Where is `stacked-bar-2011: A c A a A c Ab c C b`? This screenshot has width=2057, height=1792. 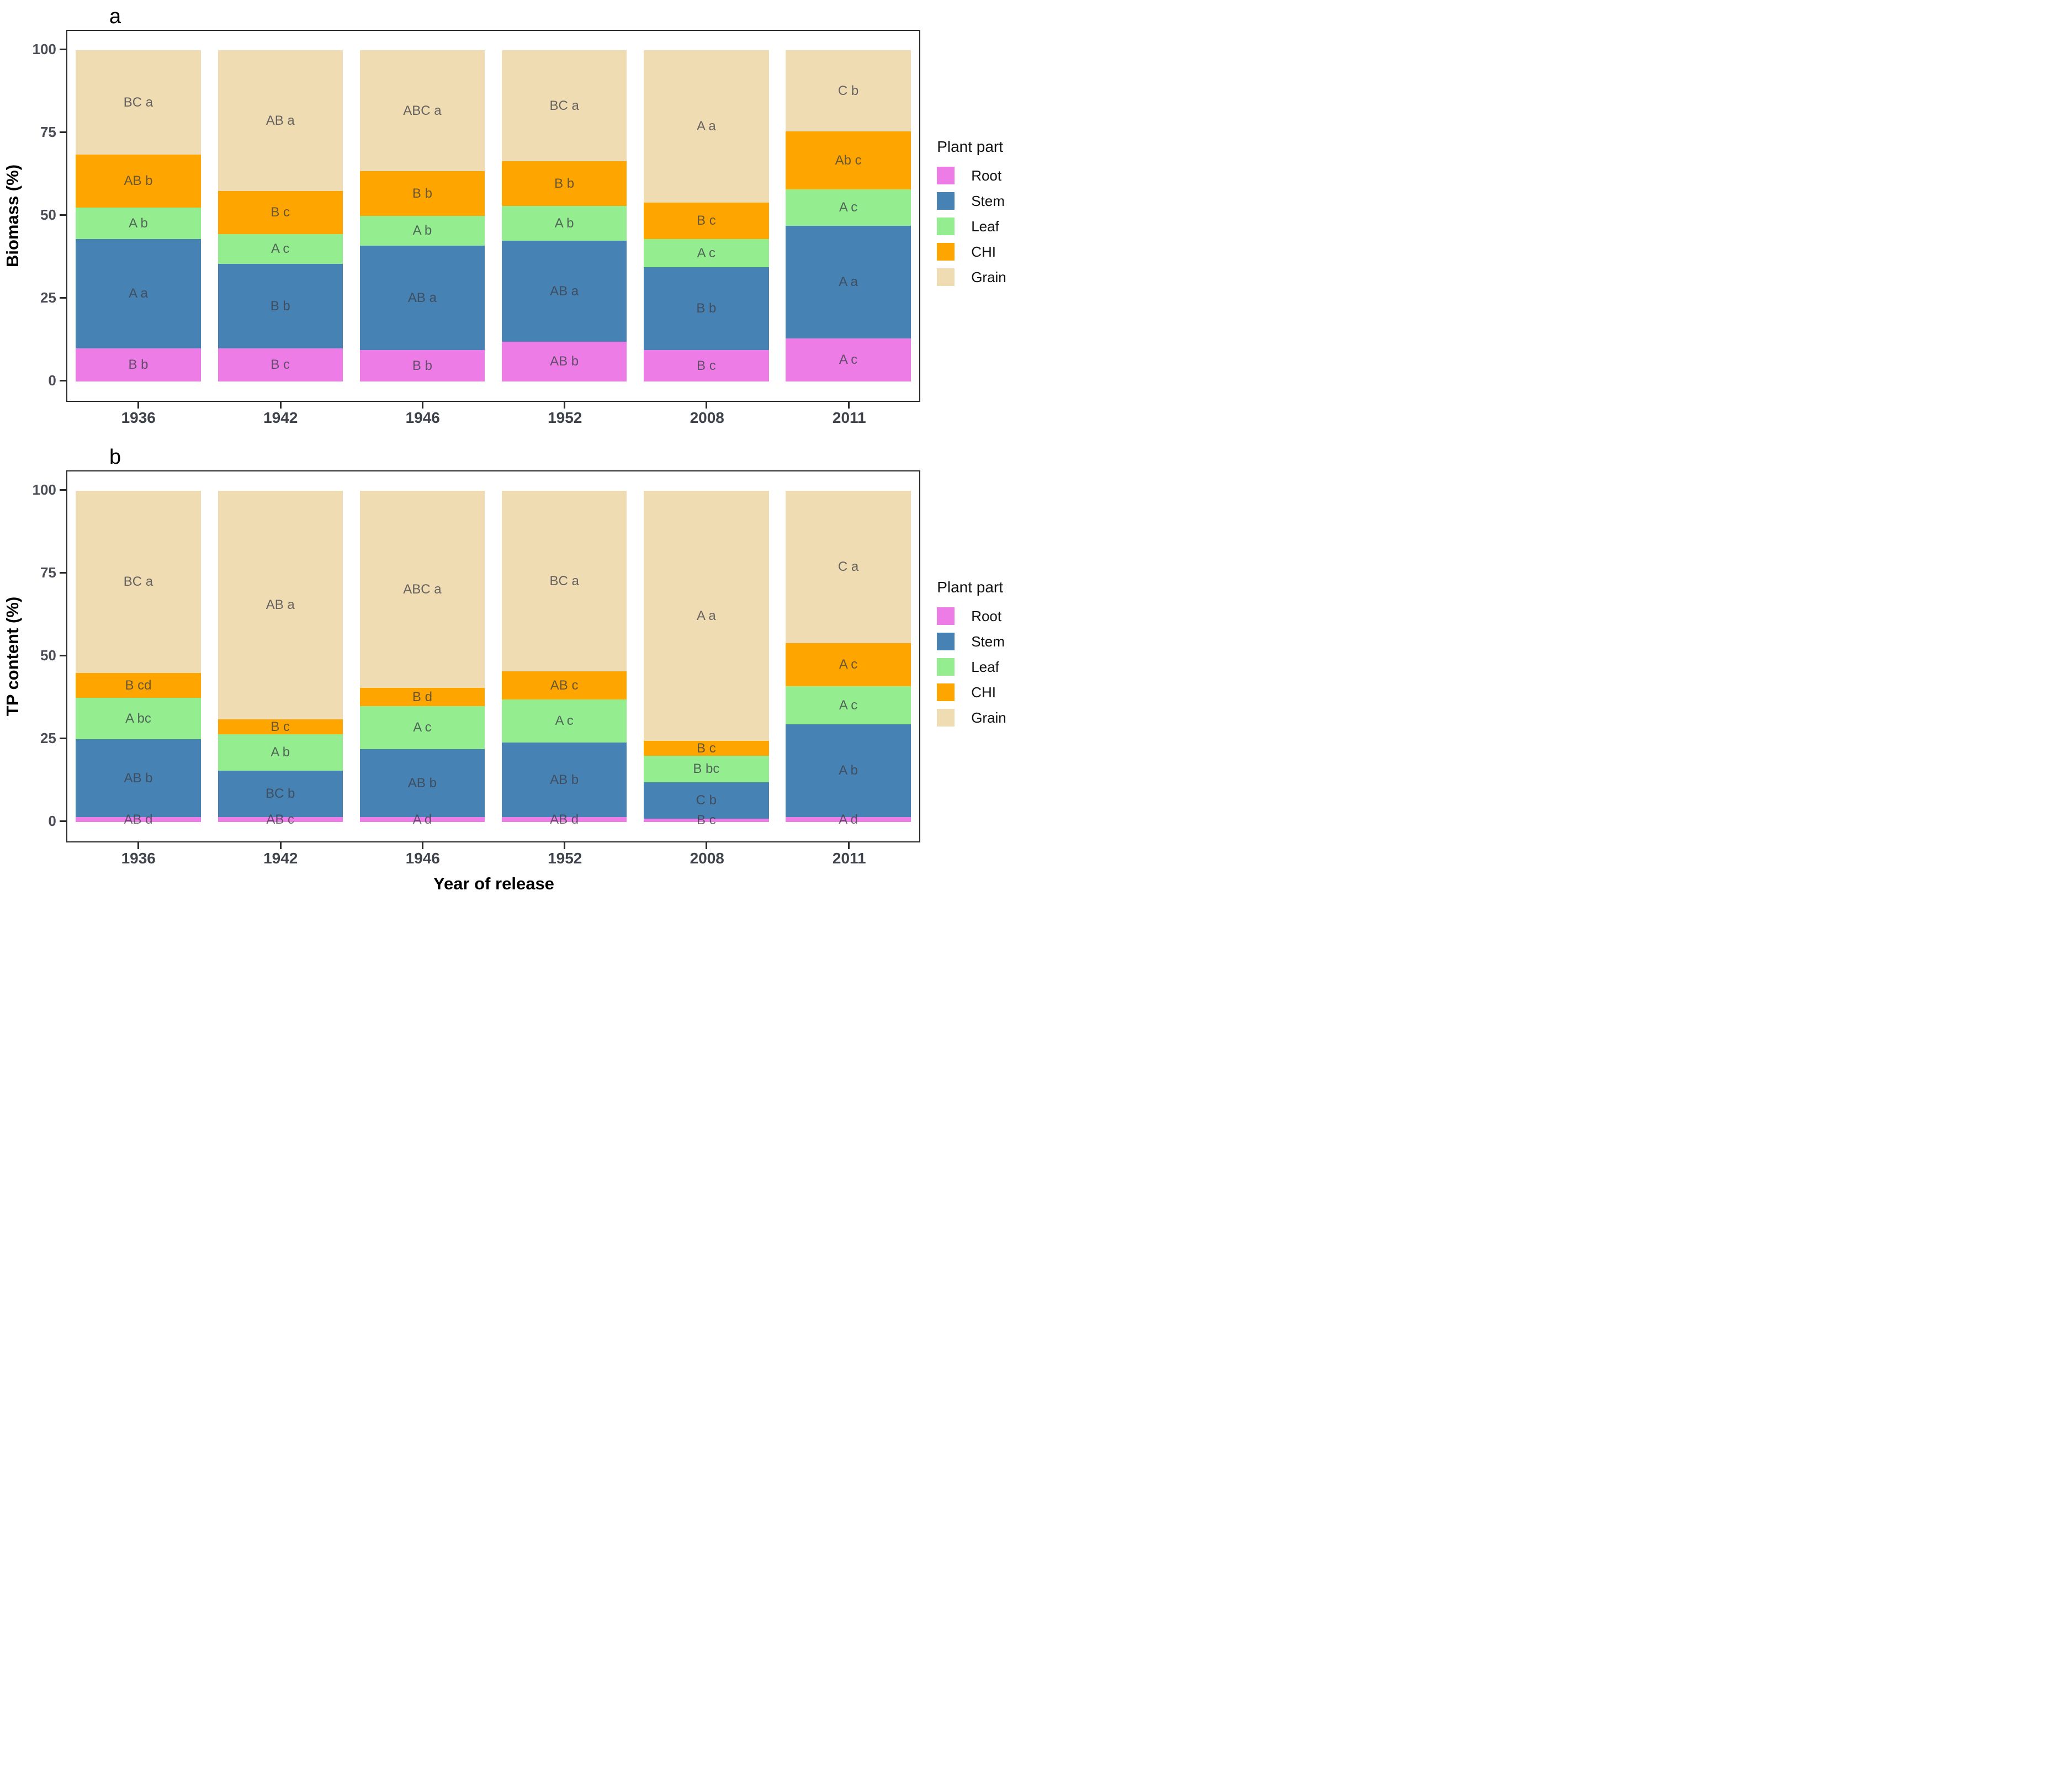 stacked-bar-2011: A c A a A c Ab c C b is located at coordinates (849, 215).